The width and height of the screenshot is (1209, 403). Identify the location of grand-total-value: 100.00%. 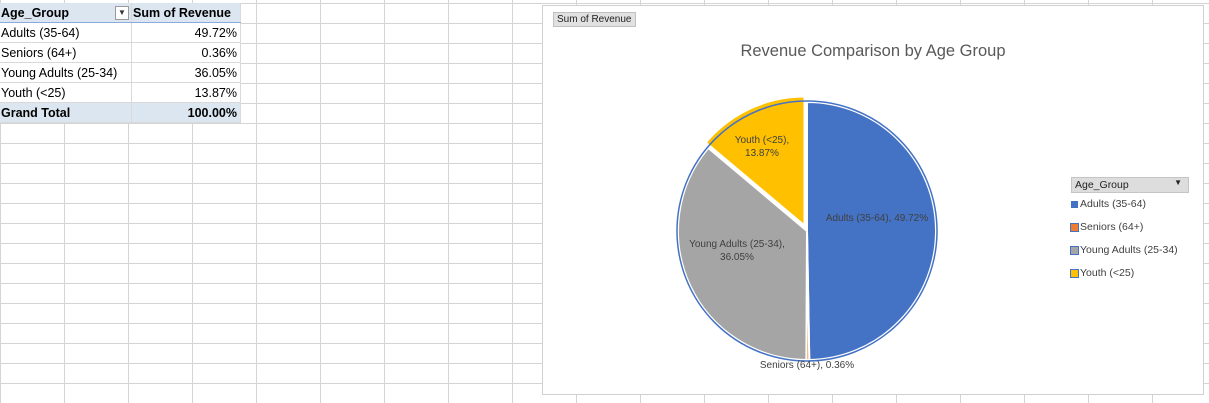
(186, 112).